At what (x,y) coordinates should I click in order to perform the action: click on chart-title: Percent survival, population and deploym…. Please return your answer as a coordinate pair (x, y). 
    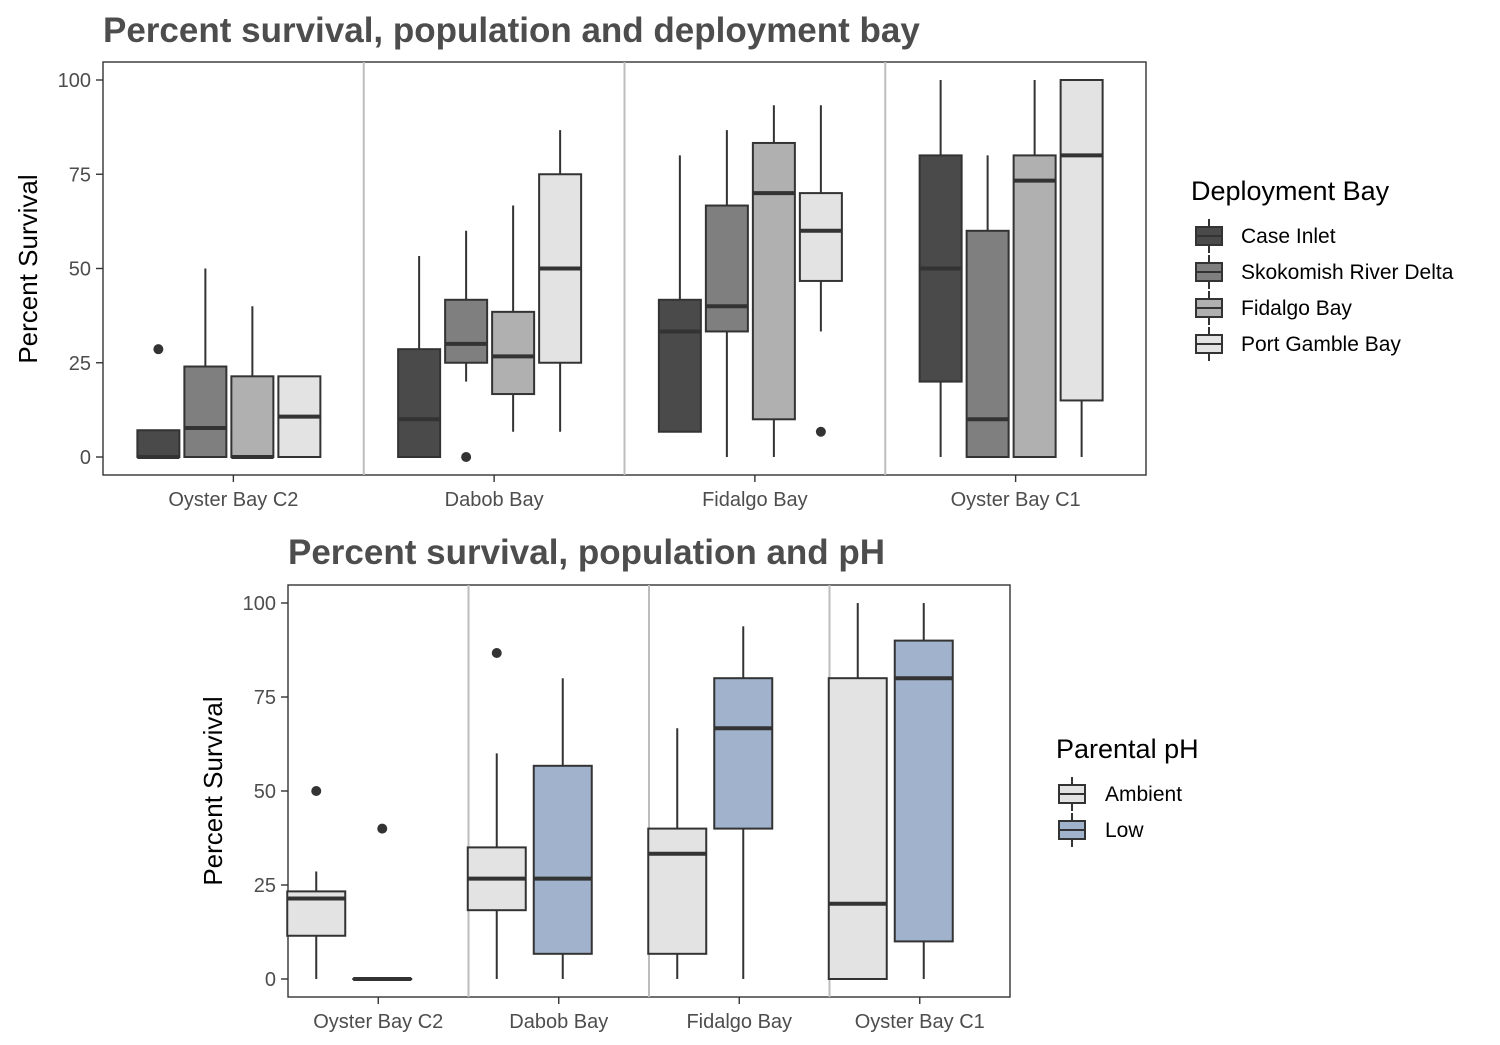
    Looking at the image, I should click on (511, 30).